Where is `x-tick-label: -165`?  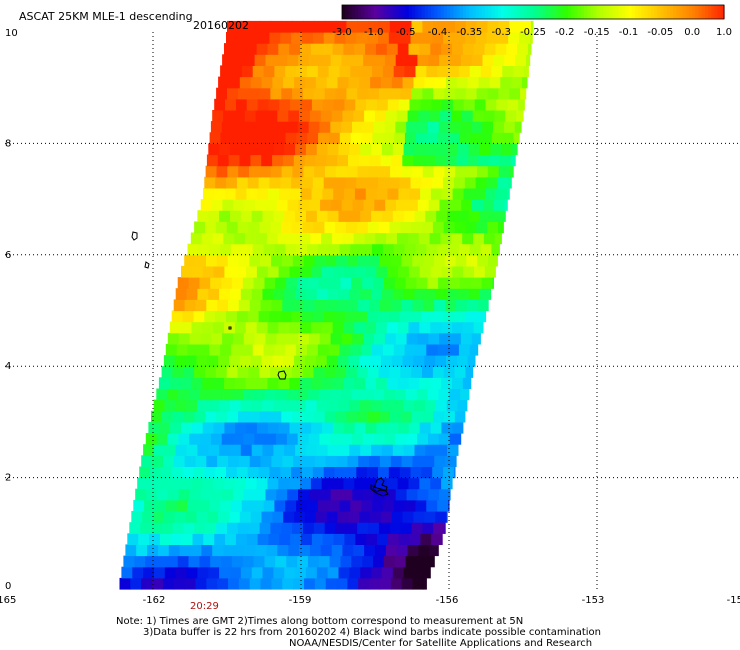 x-tick-label: -165 is located at coordinates (8, 600).